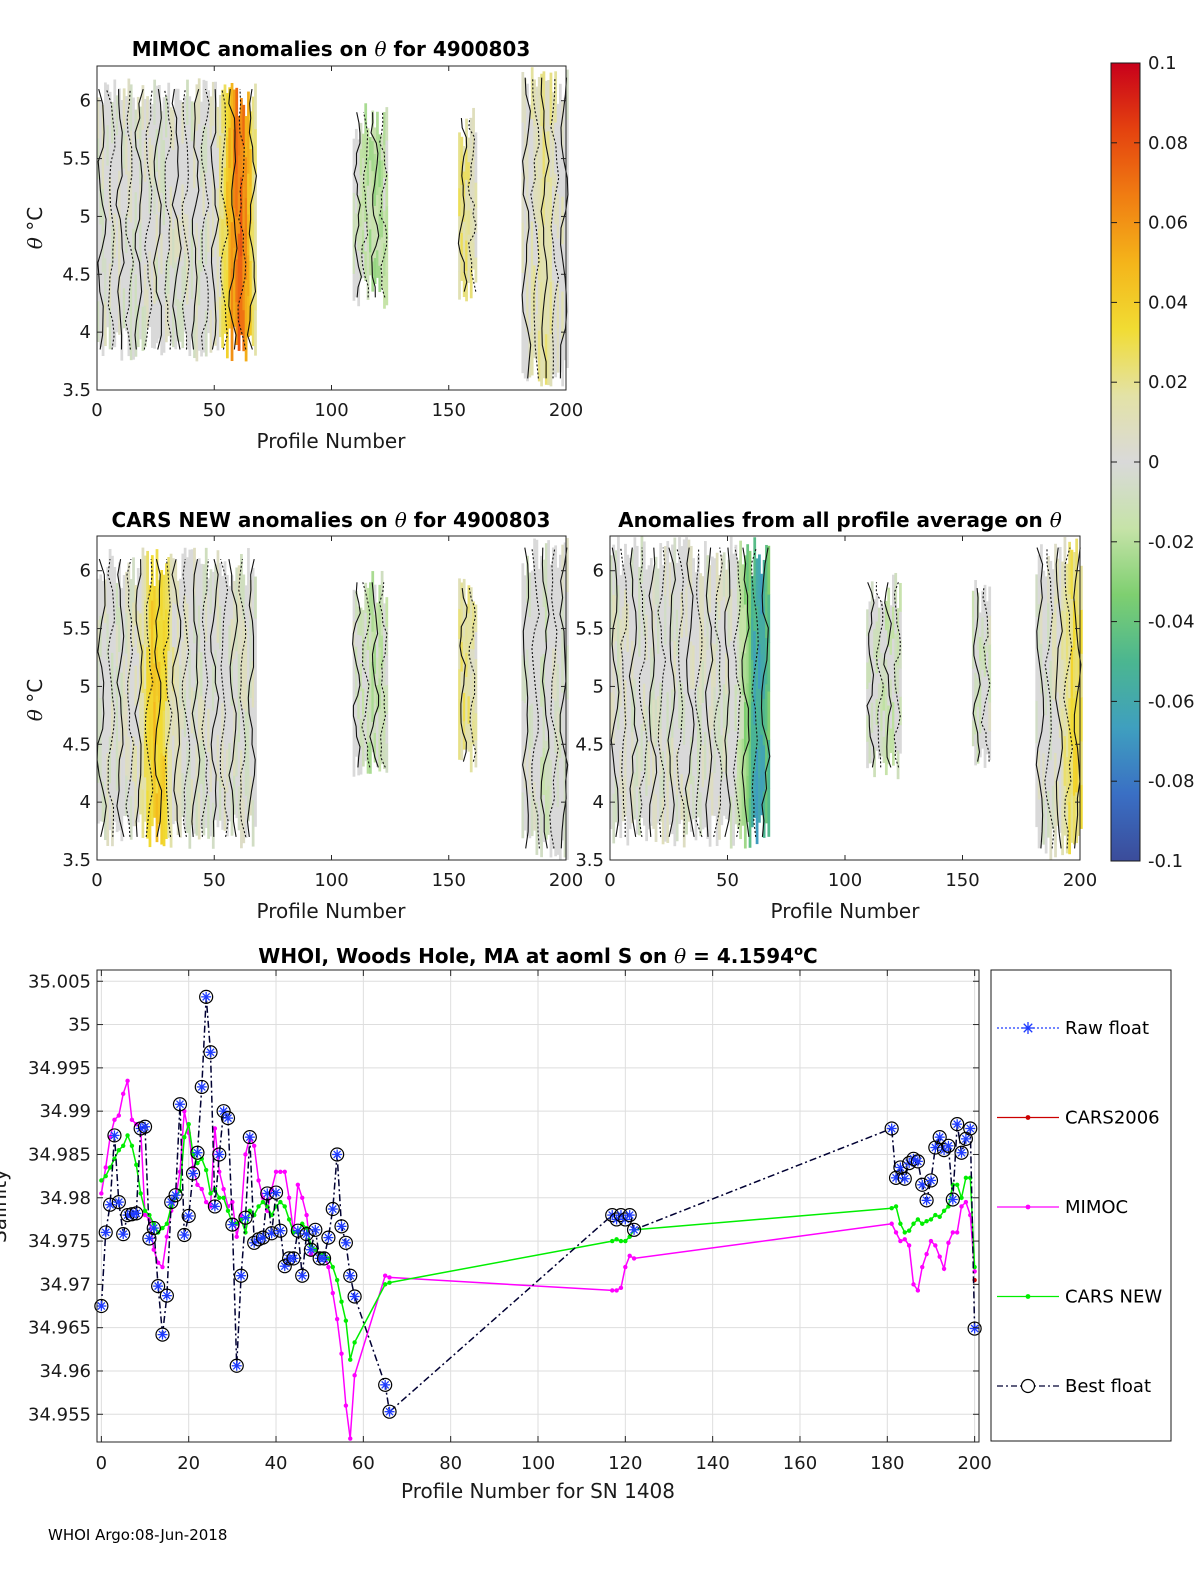  Describe the element at coordinates (331, 410) in the screenshot. I see `x-tick-label: 100` at that location.